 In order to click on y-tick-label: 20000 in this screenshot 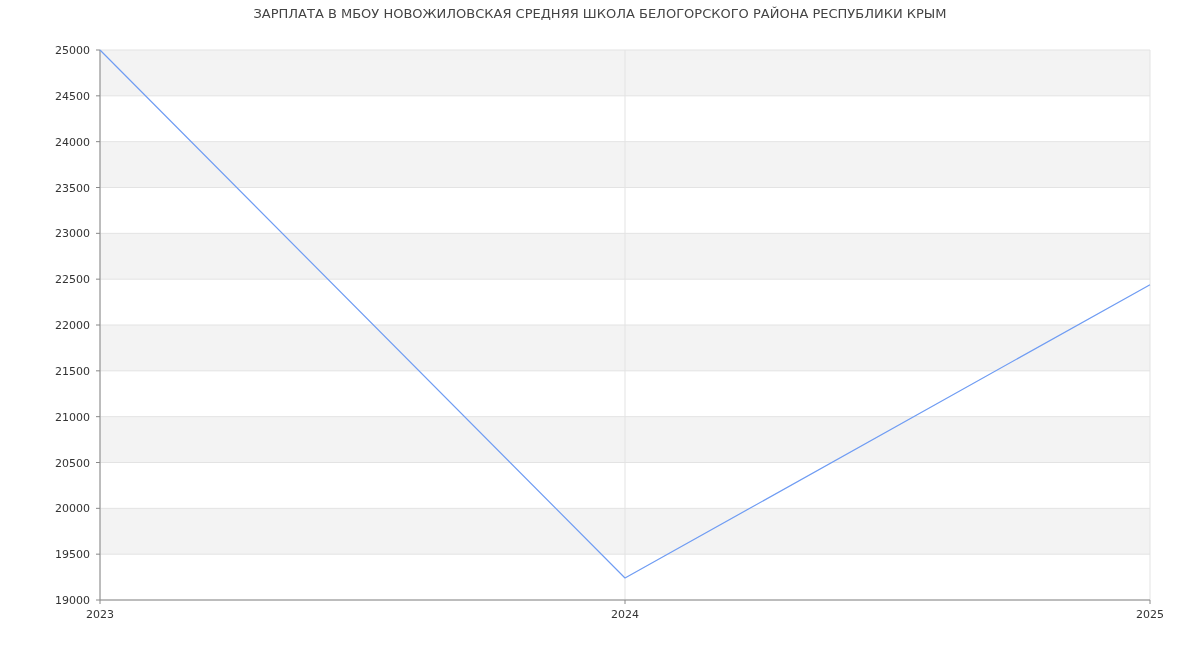, I will do `click(72, 509)`.